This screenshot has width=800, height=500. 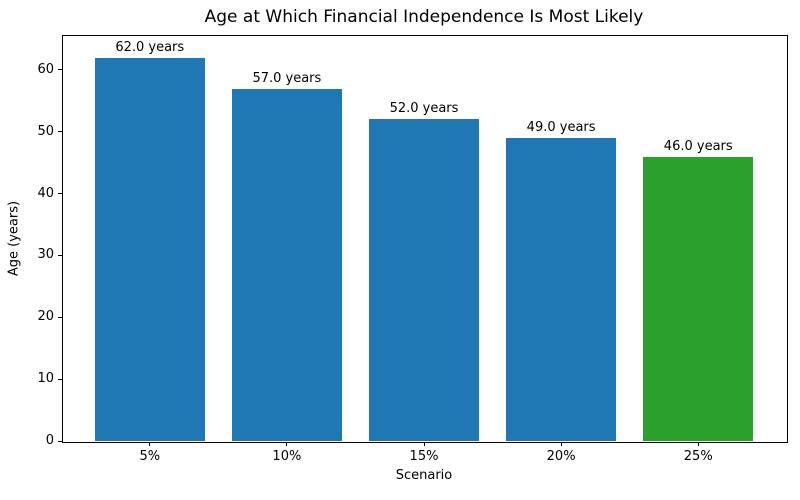 What do you see at coordinates (287, 456) in the screenshot?
I see `x-tick-label: 10%` at bounding box center [287, 456].